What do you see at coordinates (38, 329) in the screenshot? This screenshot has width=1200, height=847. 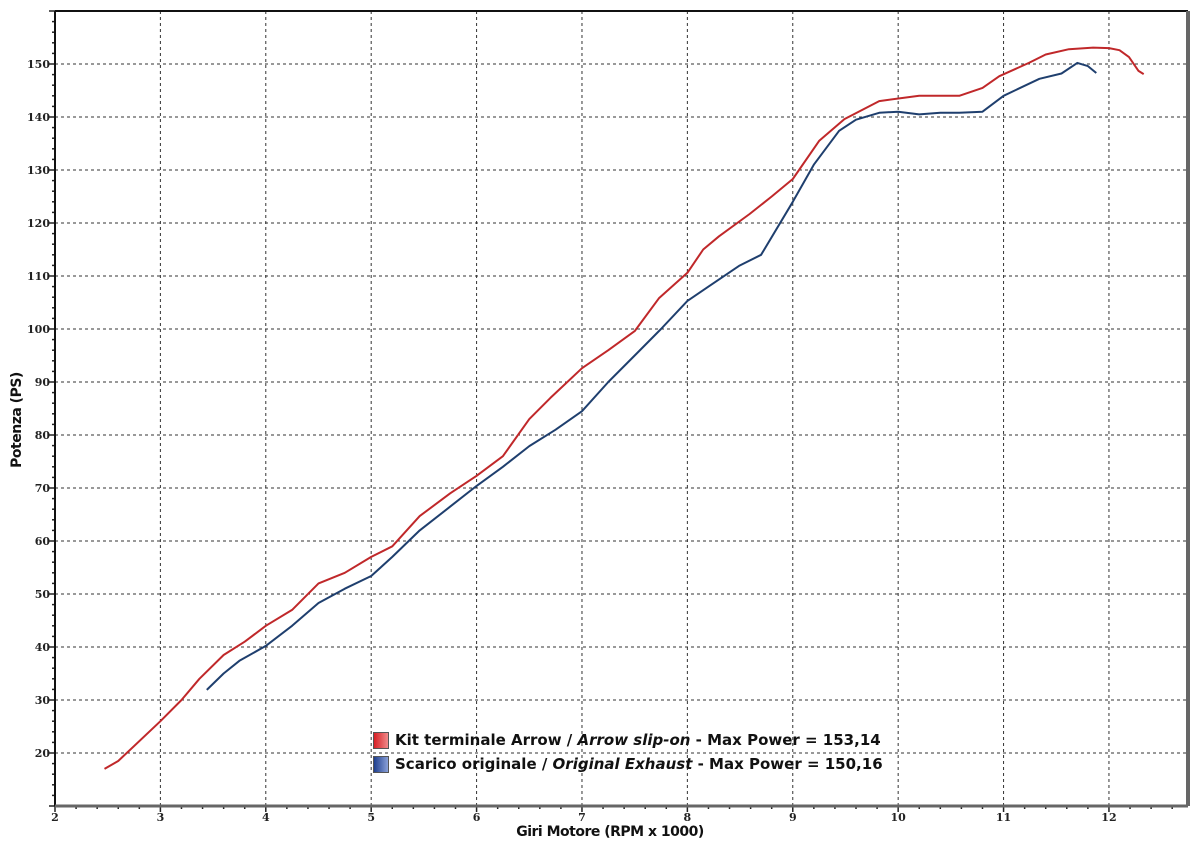 I see `y-tick-label: 100` at bounding box center [38, 329].